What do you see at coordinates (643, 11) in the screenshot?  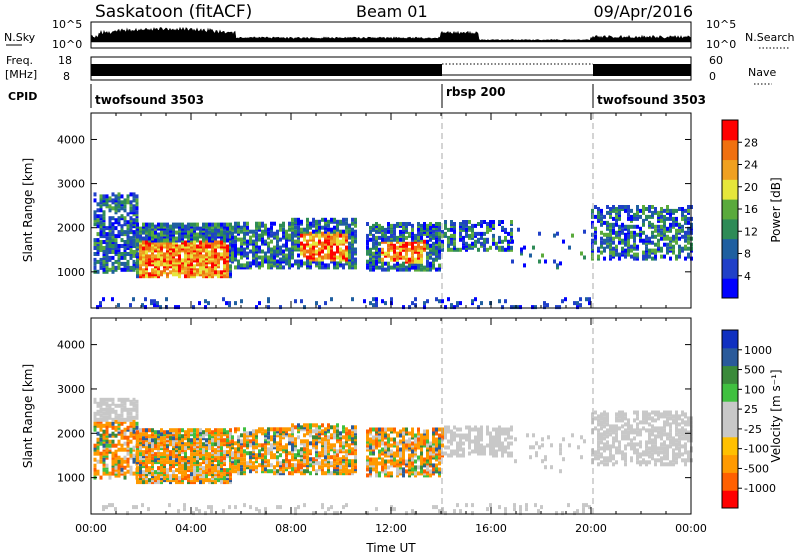 I see `date-title: 09/Apr/2016` at bounding box center [643, 11].